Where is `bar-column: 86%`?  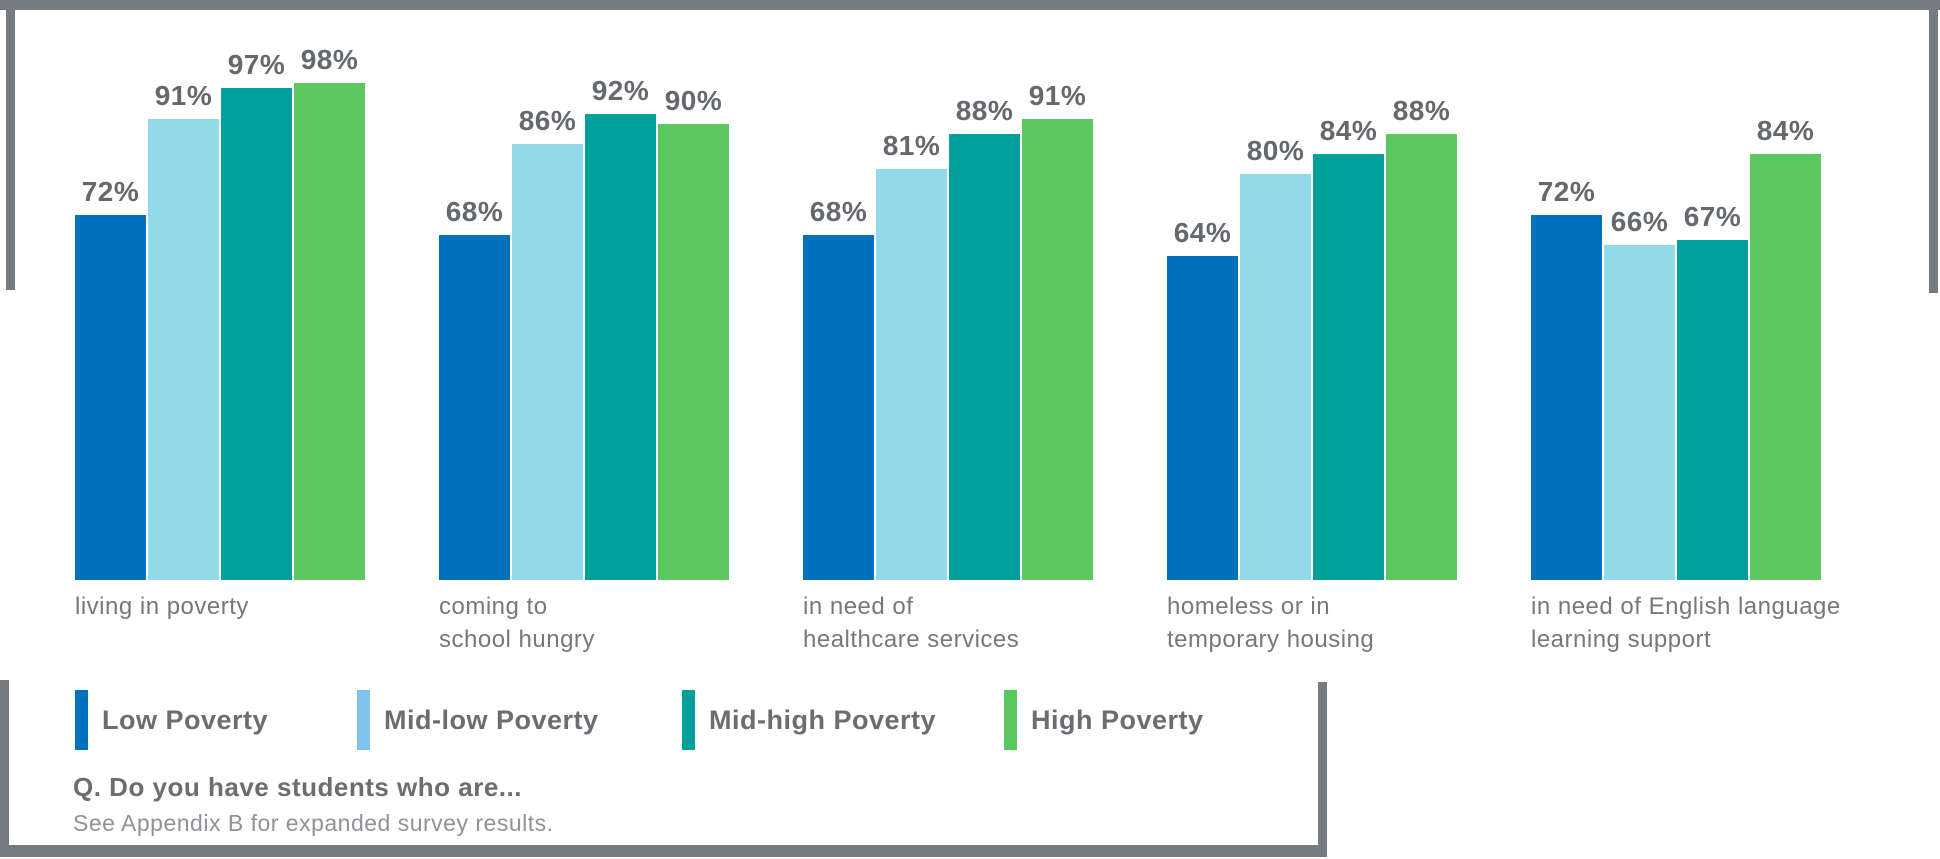
bar-column: 86% is located at coordinates (547, 342).